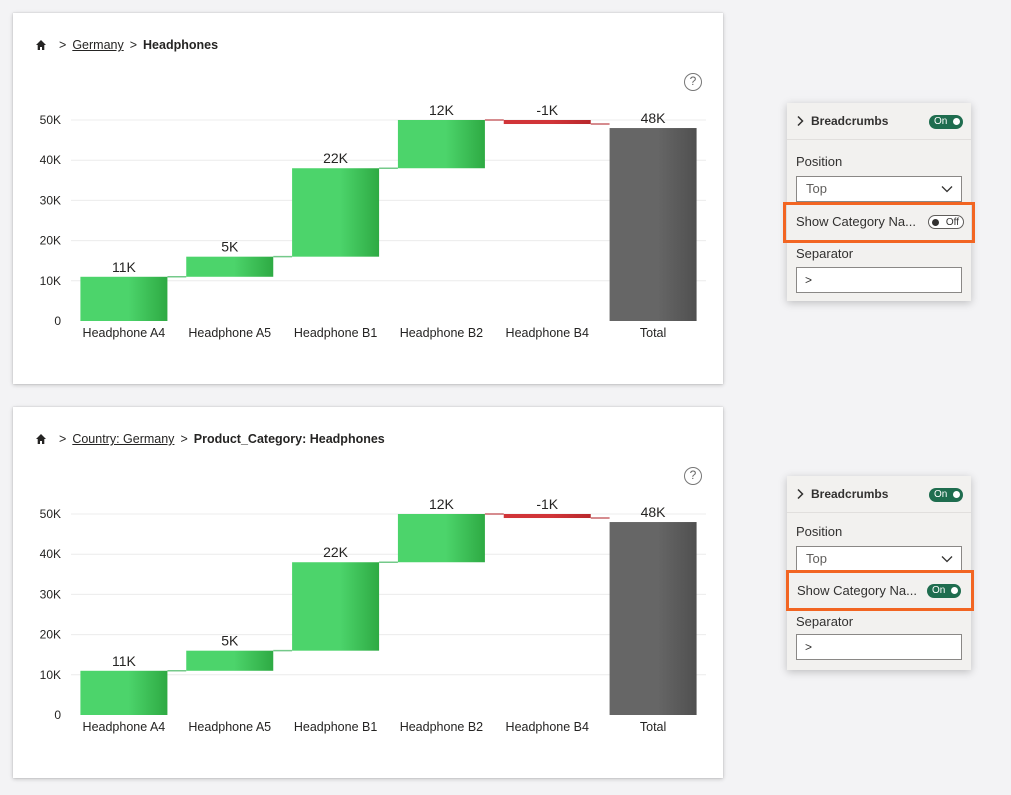 Image resolution: width=1011 pixels, height=795 pixels. What do you see at coordinates (98, 45) in the screenshot?
I see `breadcrumb-item: Germany` at bounding box center [98, 45].